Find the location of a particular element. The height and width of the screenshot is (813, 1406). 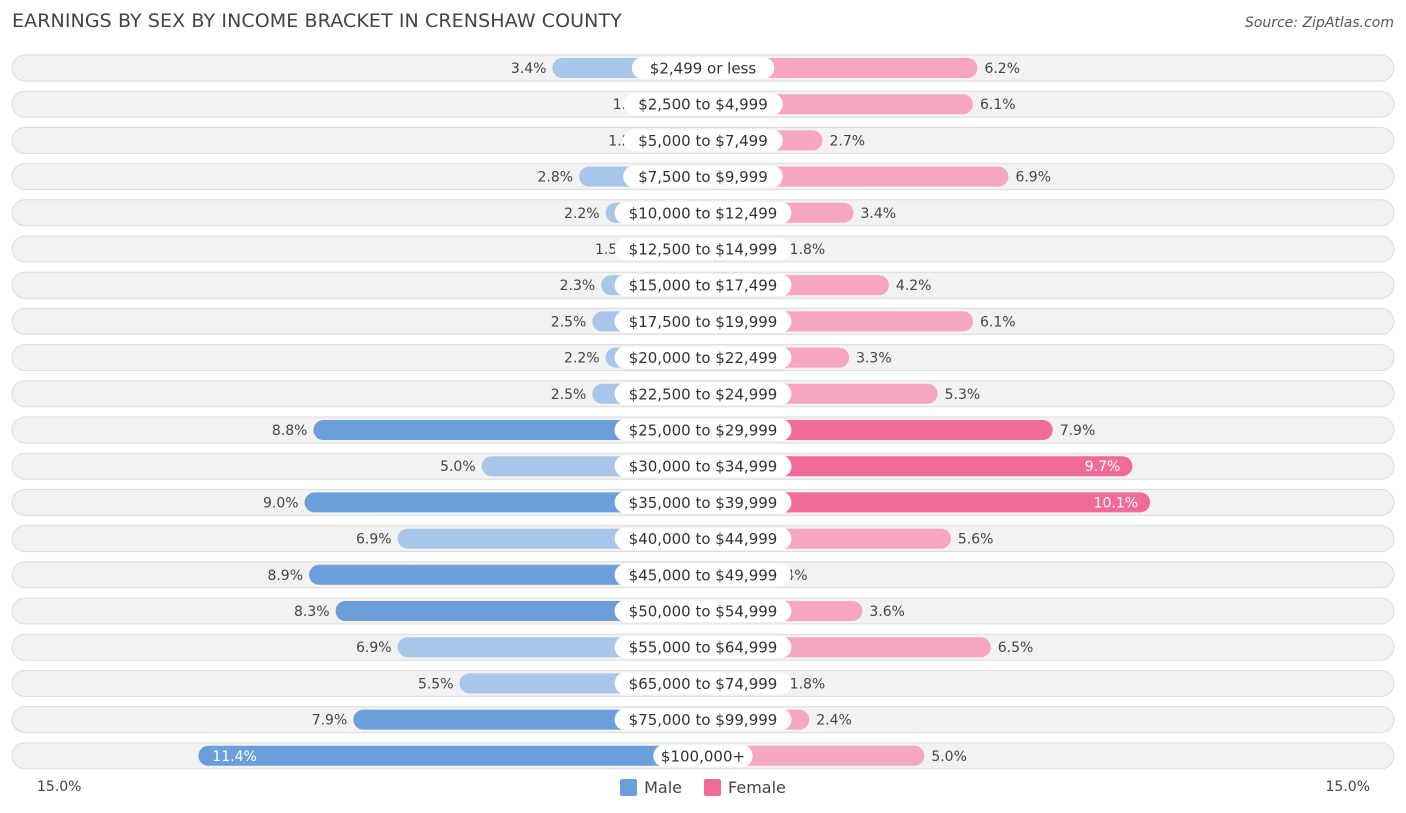

category-label: $65,000 to $74,999 is located at coordinates (703, 684).